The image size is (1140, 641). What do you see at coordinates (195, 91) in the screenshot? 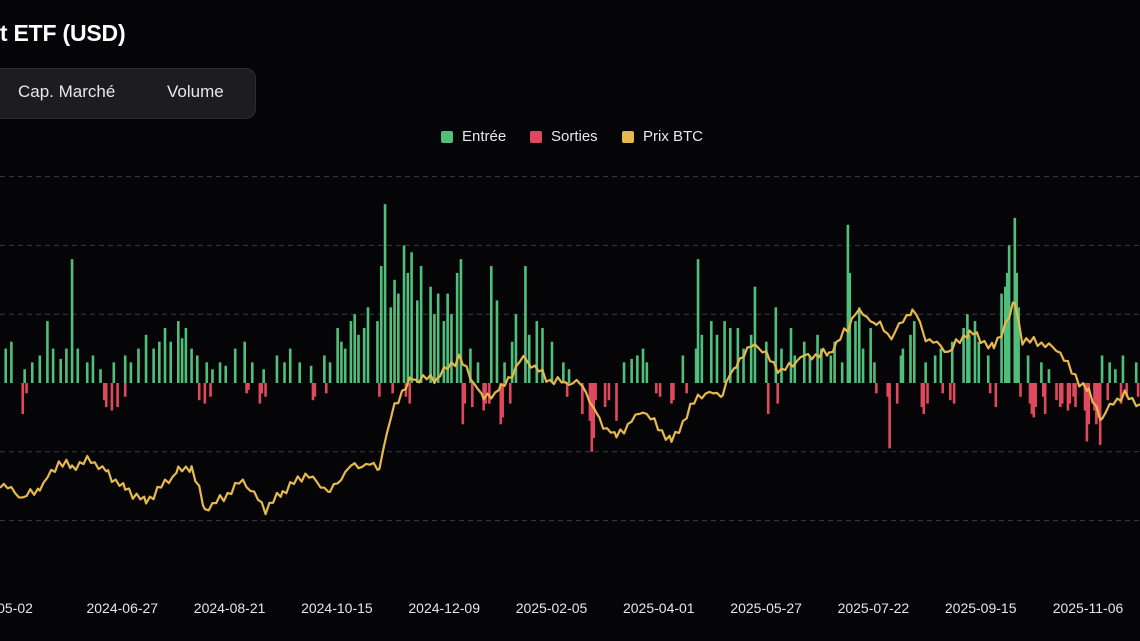
I see `tab-volume: Volume` at bounding box center [195, 91].